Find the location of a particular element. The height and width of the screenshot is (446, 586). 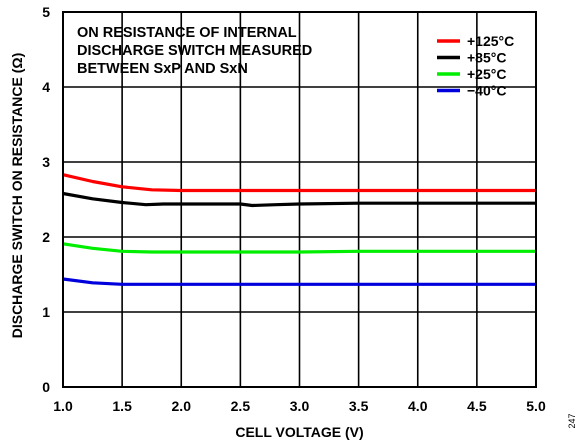

figure-number: 247 is located at coordinates (572, 420).